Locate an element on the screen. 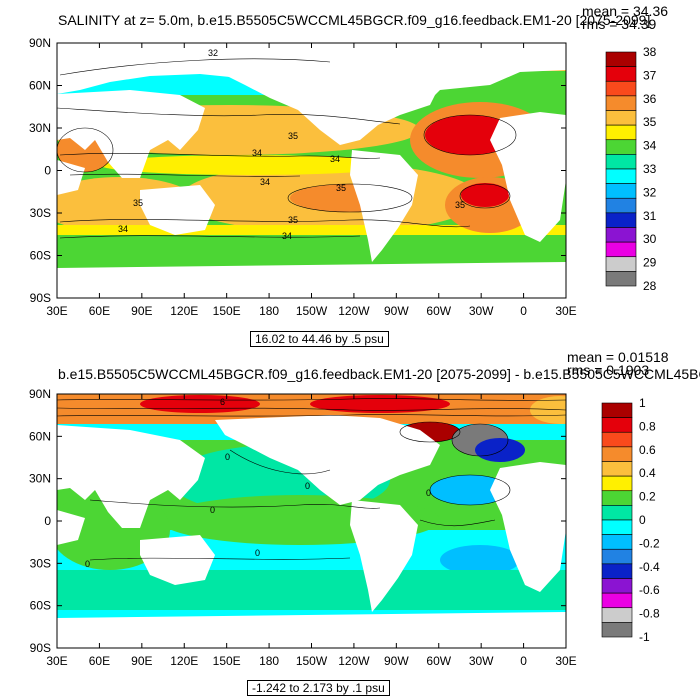  colorbar-label: 35 is located at coordinates (650, 122).